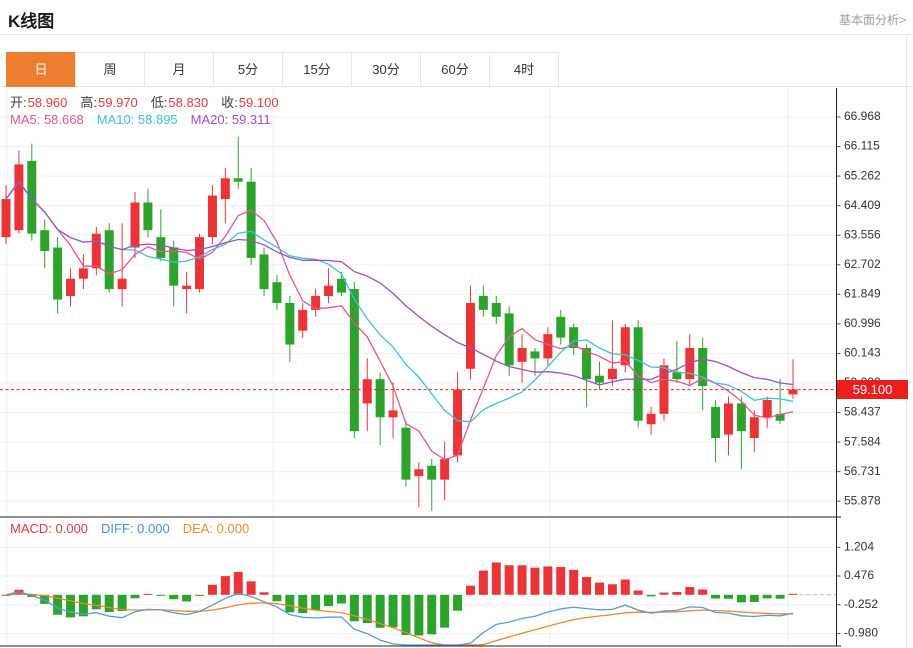 The width and height of the screenshot is (913, 648). Describe the element at coordinates (872, 390) in the screenshot. I see `current-price-badge: 59.100` at that location.